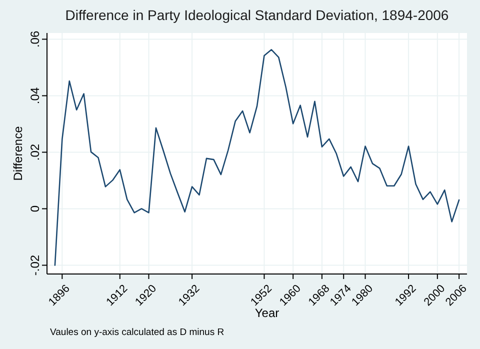 The image size is (480, 349). What do you see at coordinates (35, 39) in the screenshot?
I see `y-tick-label: .06` at bounding box center [35, 39].